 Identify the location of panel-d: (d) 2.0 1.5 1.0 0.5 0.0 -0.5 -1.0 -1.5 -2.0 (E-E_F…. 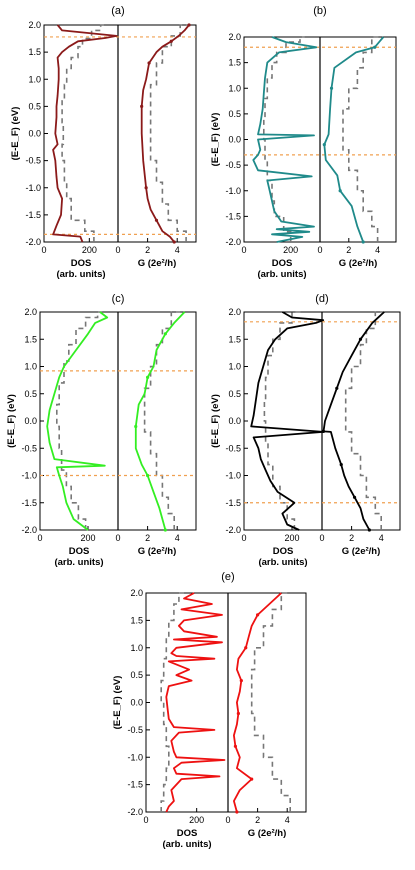
(305, 430).